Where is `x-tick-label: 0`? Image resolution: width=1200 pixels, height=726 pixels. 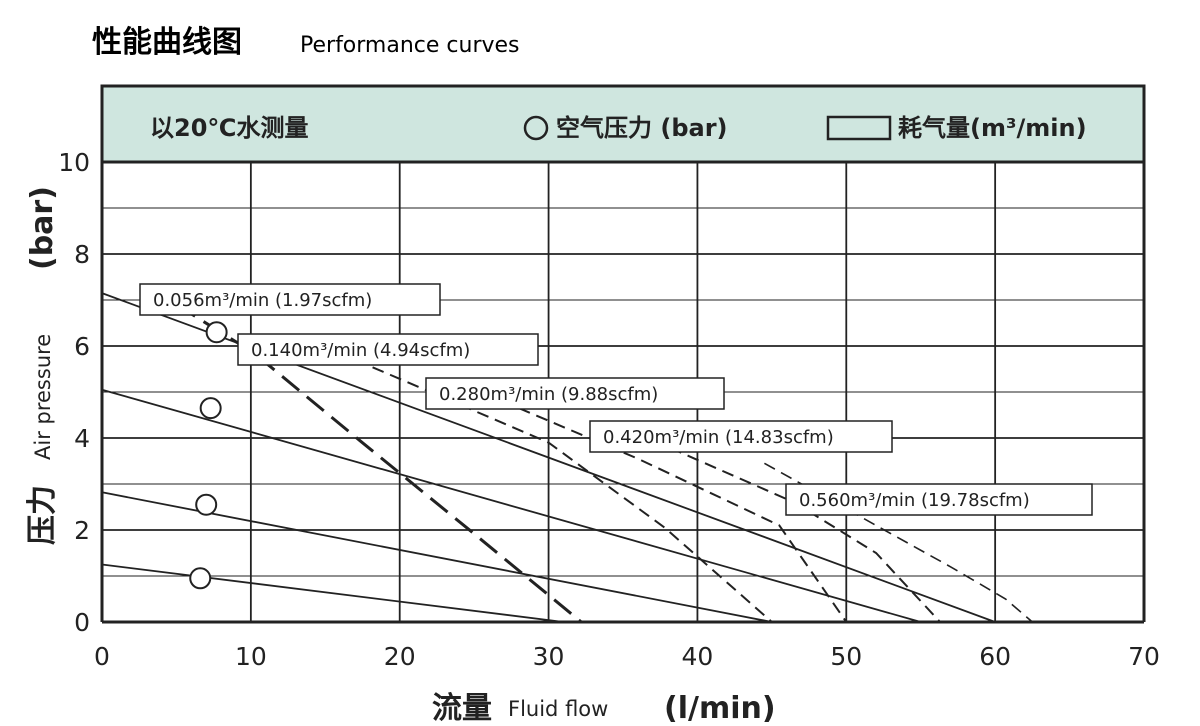 x-tick-label: 0 is located at coordinates (102, 656).